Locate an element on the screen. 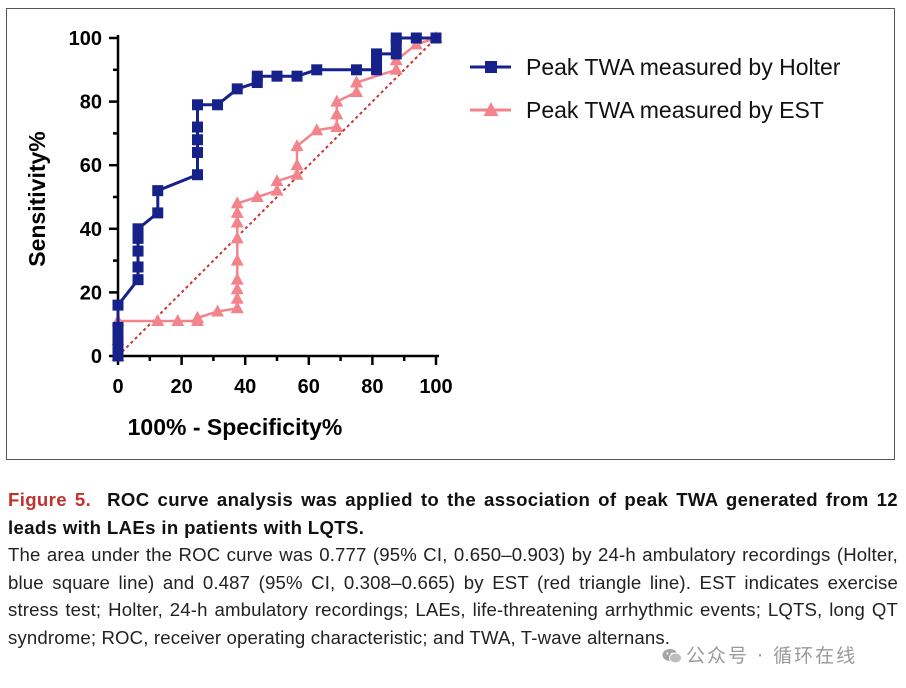 The height and width of the screenshot is (688, 906). x-tick-label: 60 is located at coordinates (309, 387).